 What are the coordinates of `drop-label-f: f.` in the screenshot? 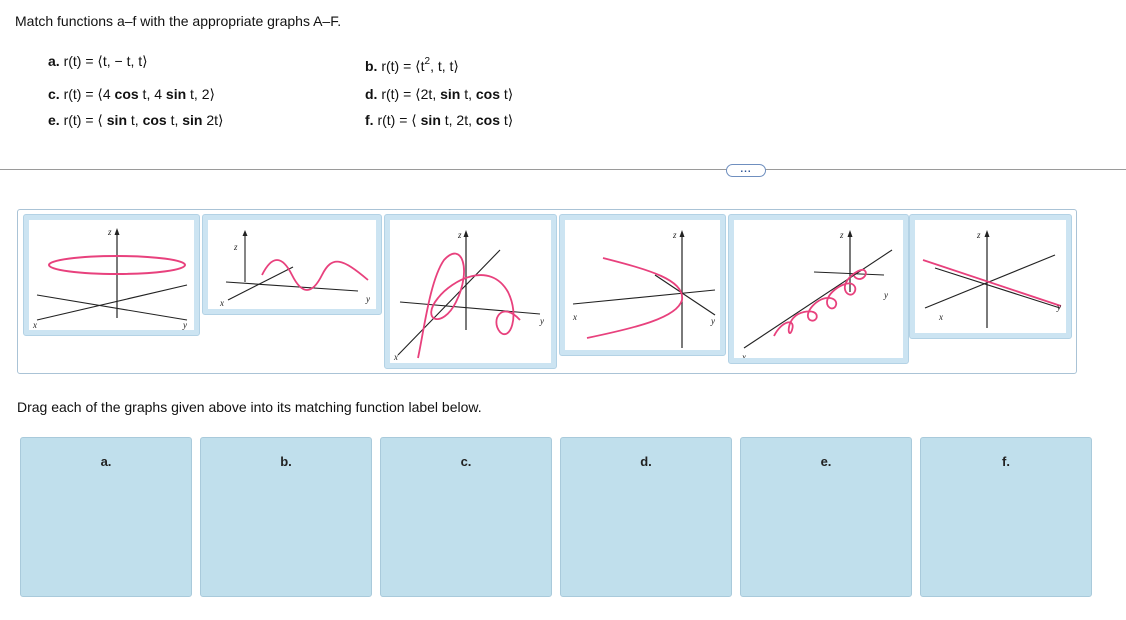 It's located at (1006, 461).